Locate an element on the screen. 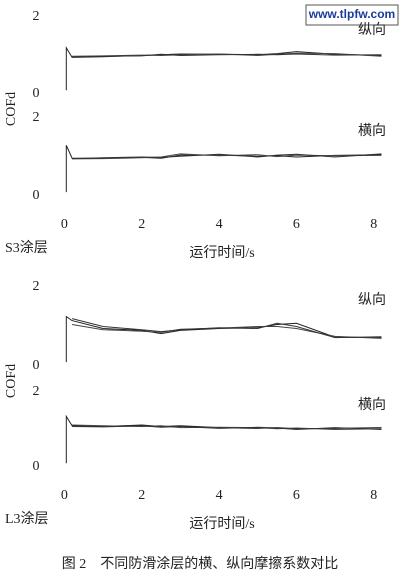  caption: 图 2 不同防滑涂层的横、纵向摩擦系数对比 is located at coordinates (200, 563).